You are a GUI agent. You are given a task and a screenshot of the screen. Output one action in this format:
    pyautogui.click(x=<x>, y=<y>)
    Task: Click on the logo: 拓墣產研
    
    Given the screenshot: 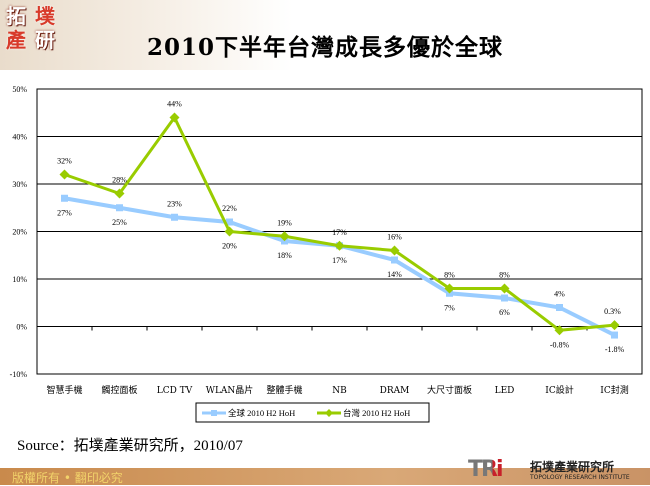 What is the action you would take?
    pyautogui.click(x=30, y=28)
    